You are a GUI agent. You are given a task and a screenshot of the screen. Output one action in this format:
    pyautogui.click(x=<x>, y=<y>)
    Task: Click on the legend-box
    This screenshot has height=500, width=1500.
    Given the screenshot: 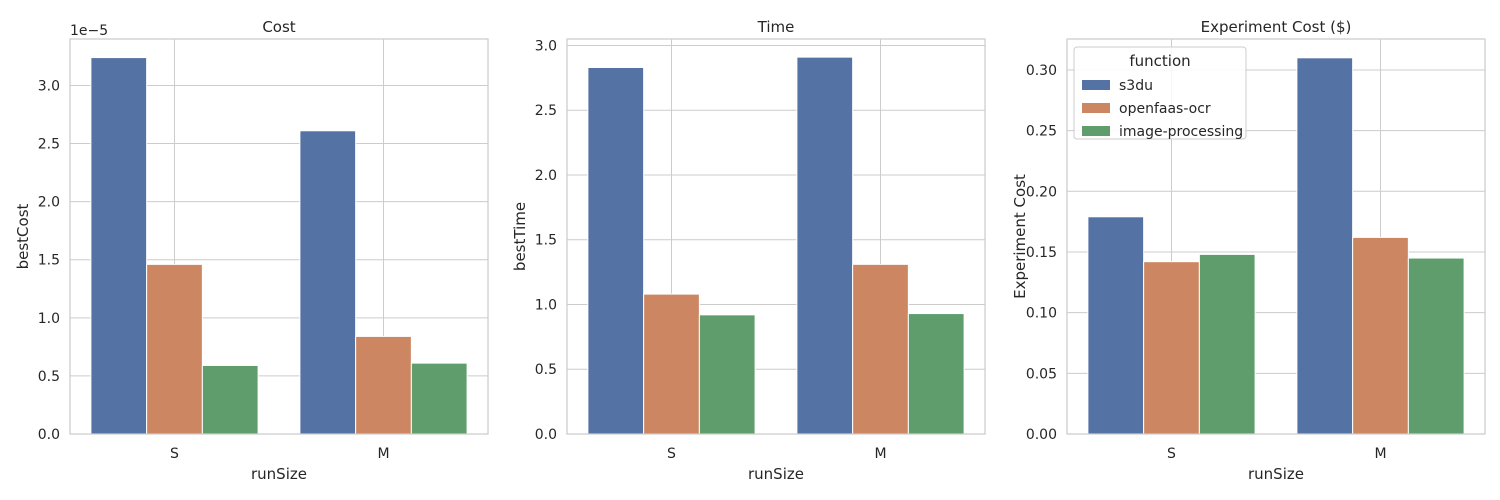 What is the action you would take?
    pyautogui.click(x=1160, y=93)
    